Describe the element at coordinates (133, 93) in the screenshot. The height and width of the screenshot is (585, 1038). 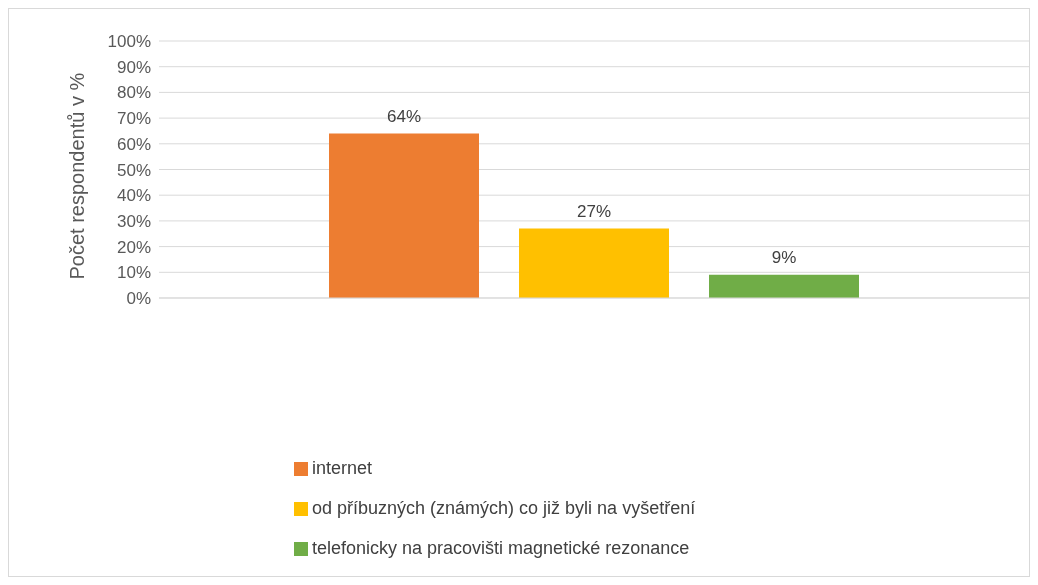
I see `y-tick-label: 80%` at that location.